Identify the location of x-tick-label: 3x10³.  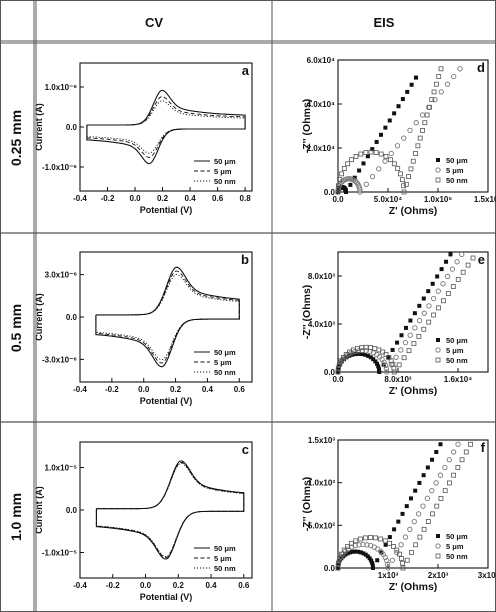
(487, 575).